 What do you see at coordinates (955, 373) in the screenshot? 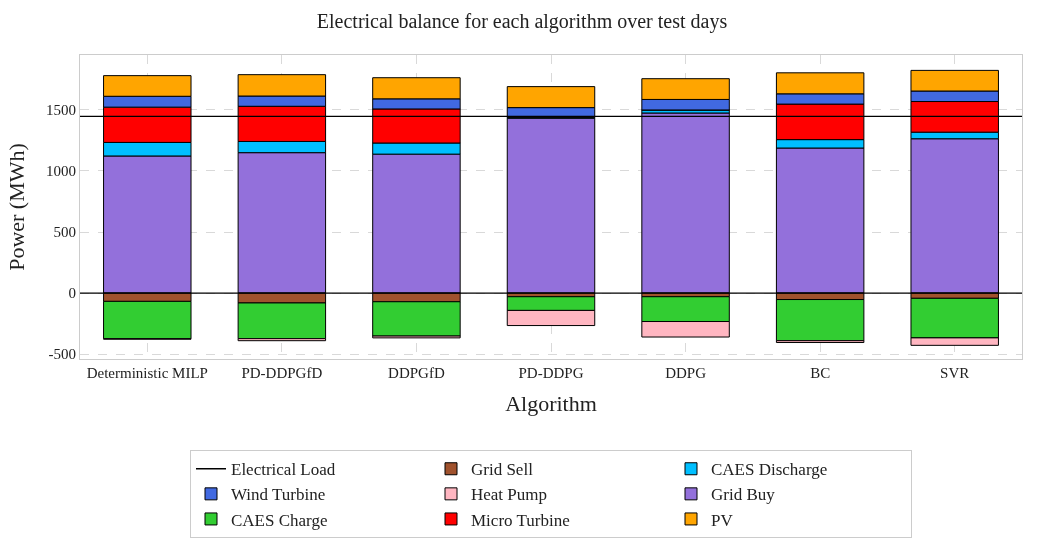
I see `x-tick-label: SVR` at bounding box center [955, 373].